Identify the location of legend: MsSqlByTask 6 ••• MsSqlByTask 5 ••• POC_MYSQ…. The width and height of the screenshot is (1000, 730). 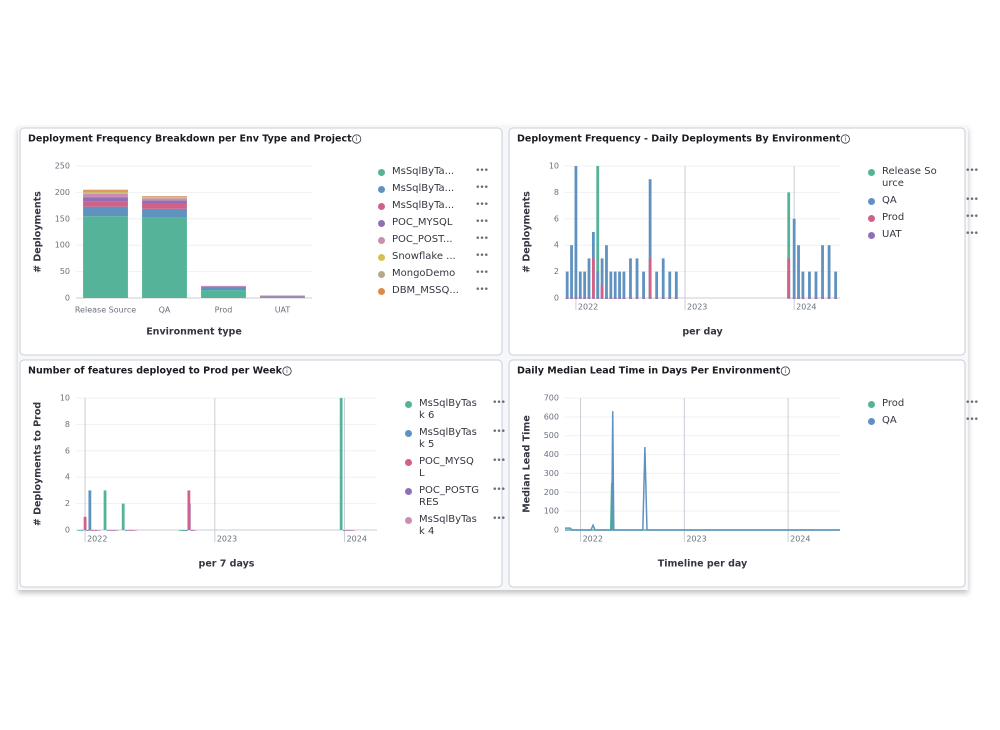
(455, 470).